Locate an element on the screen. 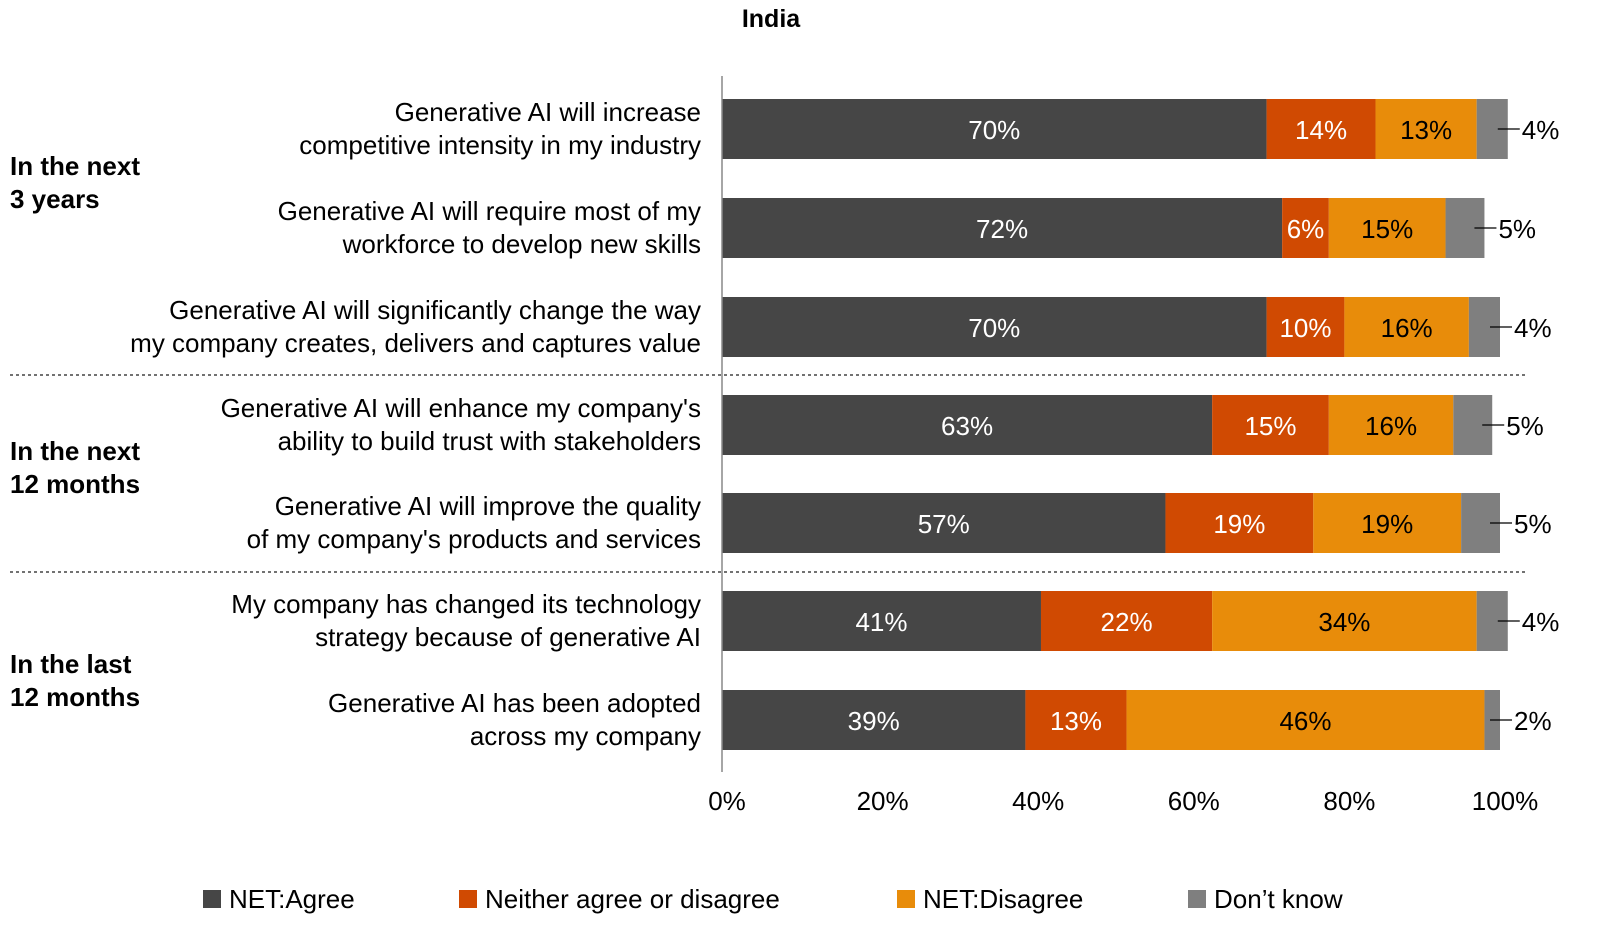  x-tick-label: 20% is located at coordinates (883, 801).